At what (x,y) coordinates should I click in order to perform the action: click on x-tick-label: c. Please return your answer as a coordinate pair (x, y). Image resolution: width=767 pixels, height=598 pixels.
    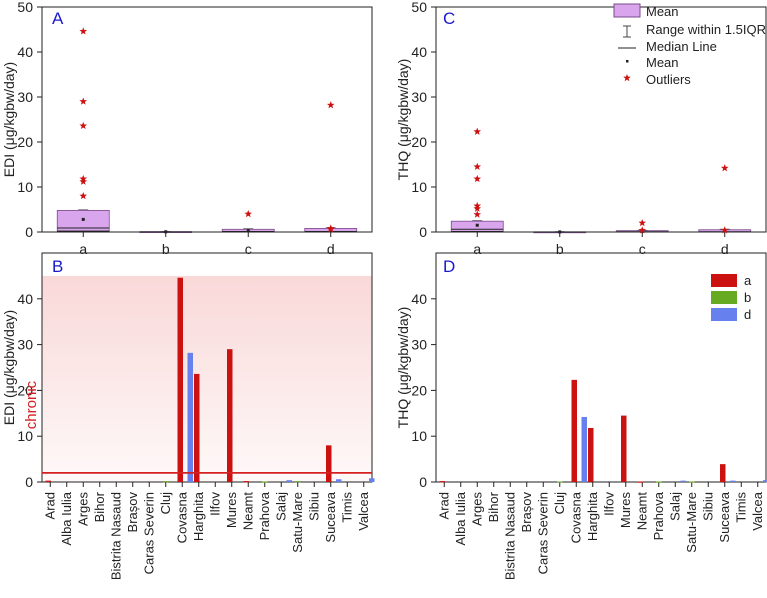
    Looking at the image, I should click on (642, 249).